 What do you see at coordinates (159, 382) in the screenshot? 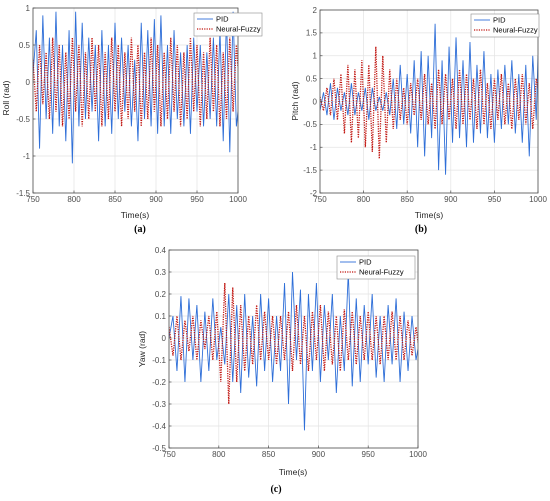
I see `y-tick-label: -0.2` at bounding box center [159, 382].